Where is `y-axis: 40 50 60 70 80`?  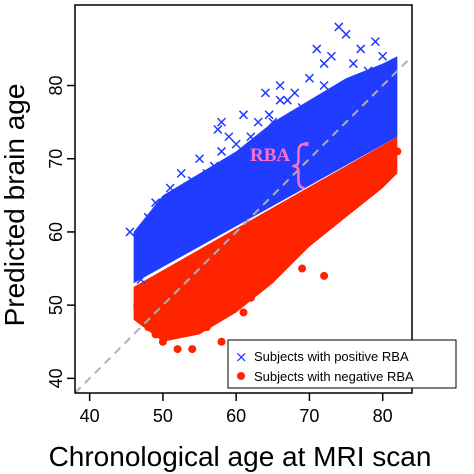 y-axis: 40 50 60 70 80 is located at coordinates (60, 232).